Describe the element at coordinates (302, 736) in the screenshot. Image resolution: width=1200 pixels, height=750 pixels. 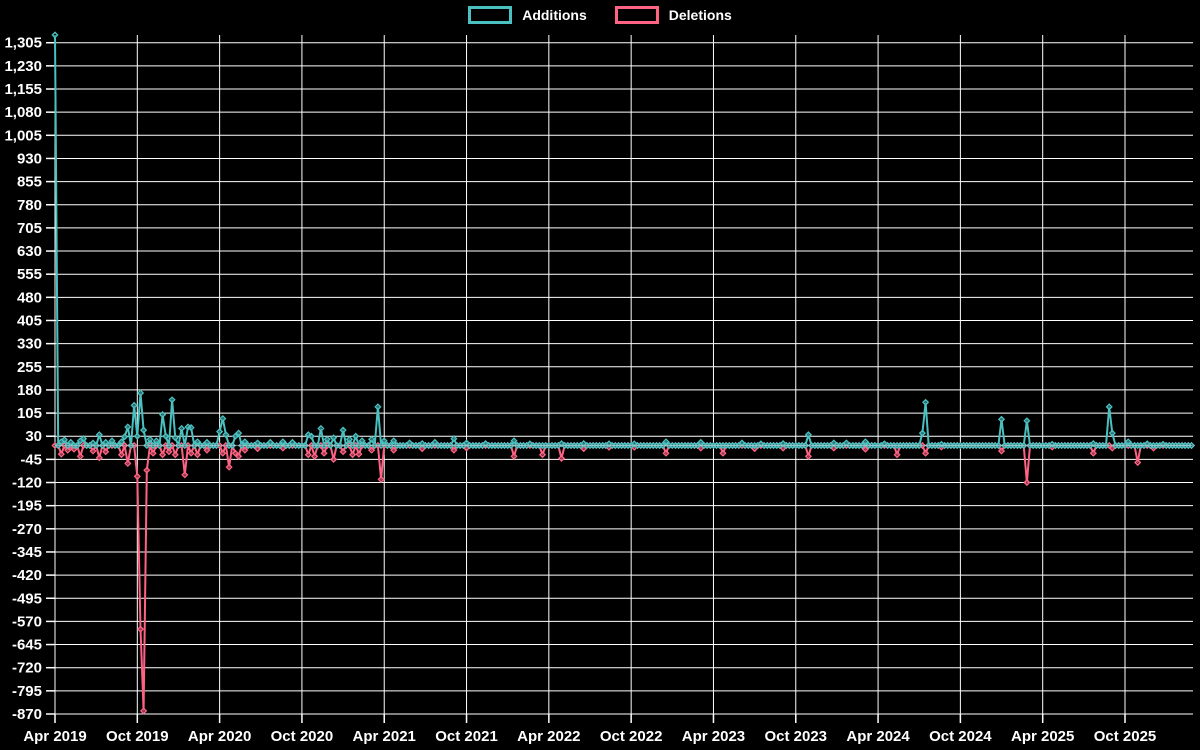
I see `x-tick-label: Oct 2020` at that location.